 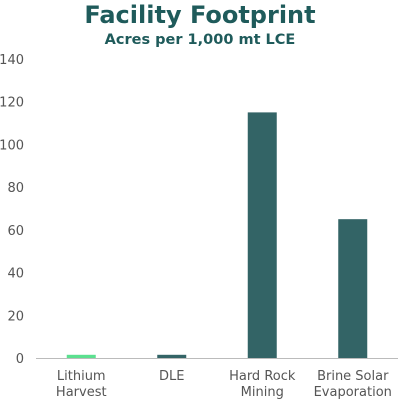 I want to click on chart-title: Facility Footprint, so click(x=200, y=15).